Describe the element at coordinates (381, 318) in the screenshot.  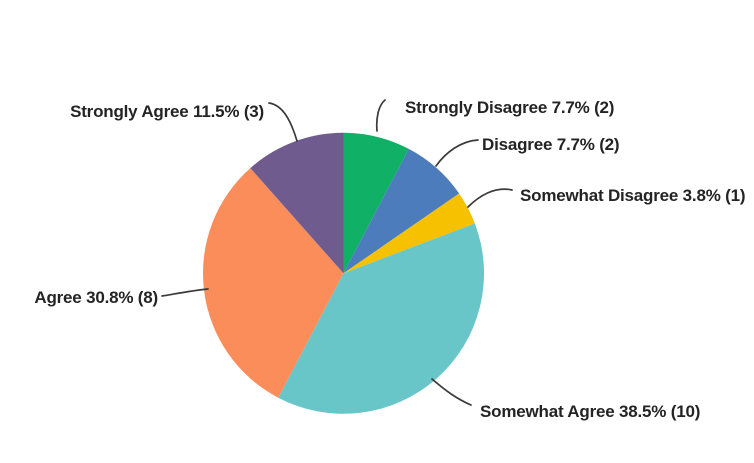
I see `pie-slice-somewhat-agree` at that location.